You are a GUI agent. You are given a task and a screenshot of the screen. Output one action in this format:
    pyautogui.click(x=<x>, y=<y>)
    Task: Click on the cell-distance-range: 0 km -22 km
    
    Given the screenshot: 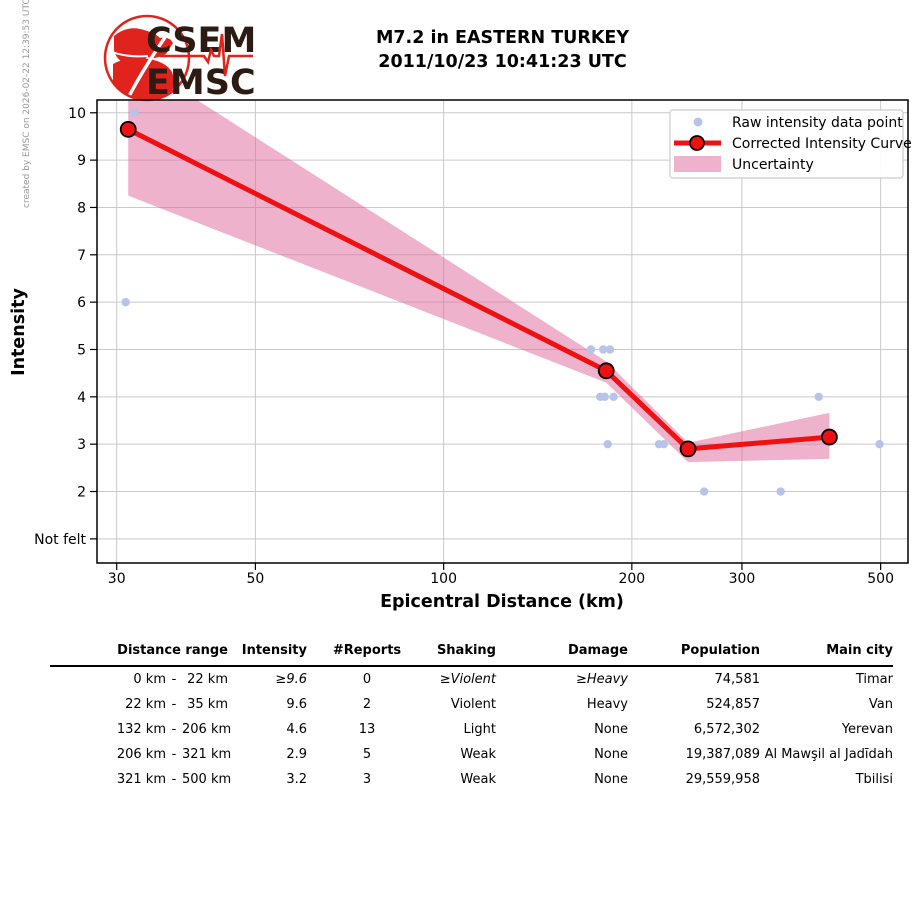 What is the action you would take?
    pyautogui.click(x=180, y=679)
    